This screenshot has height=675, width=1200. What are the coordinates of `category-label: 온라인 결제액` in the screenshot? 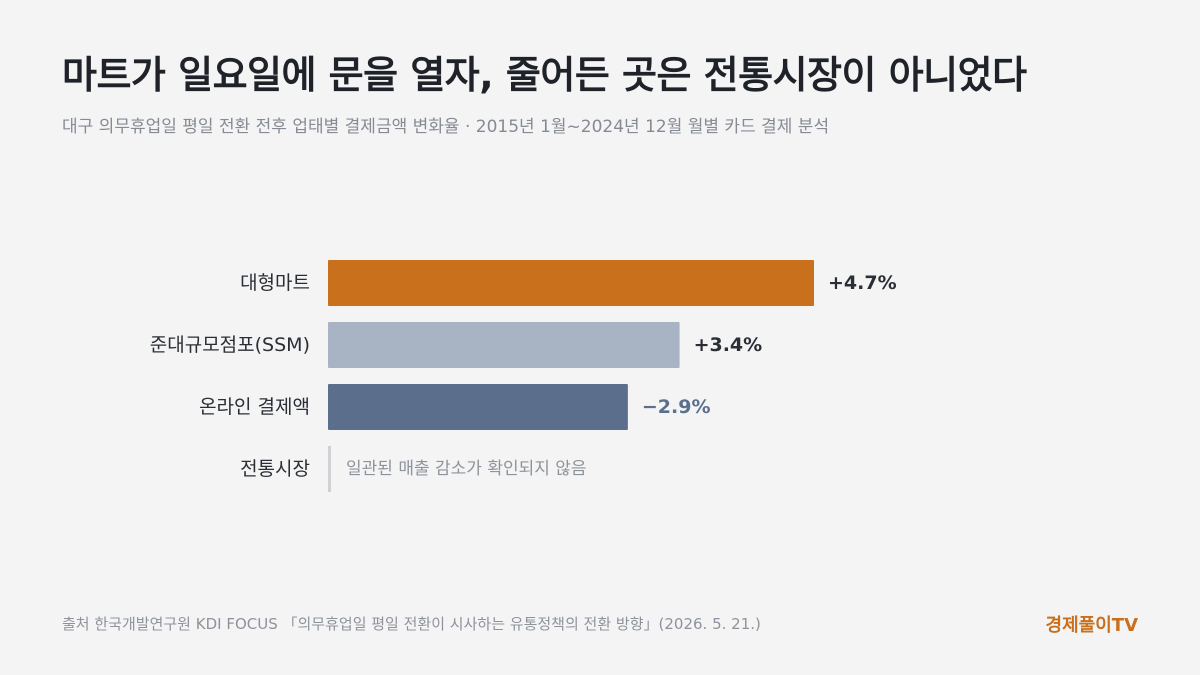 It's located at (254, 407).